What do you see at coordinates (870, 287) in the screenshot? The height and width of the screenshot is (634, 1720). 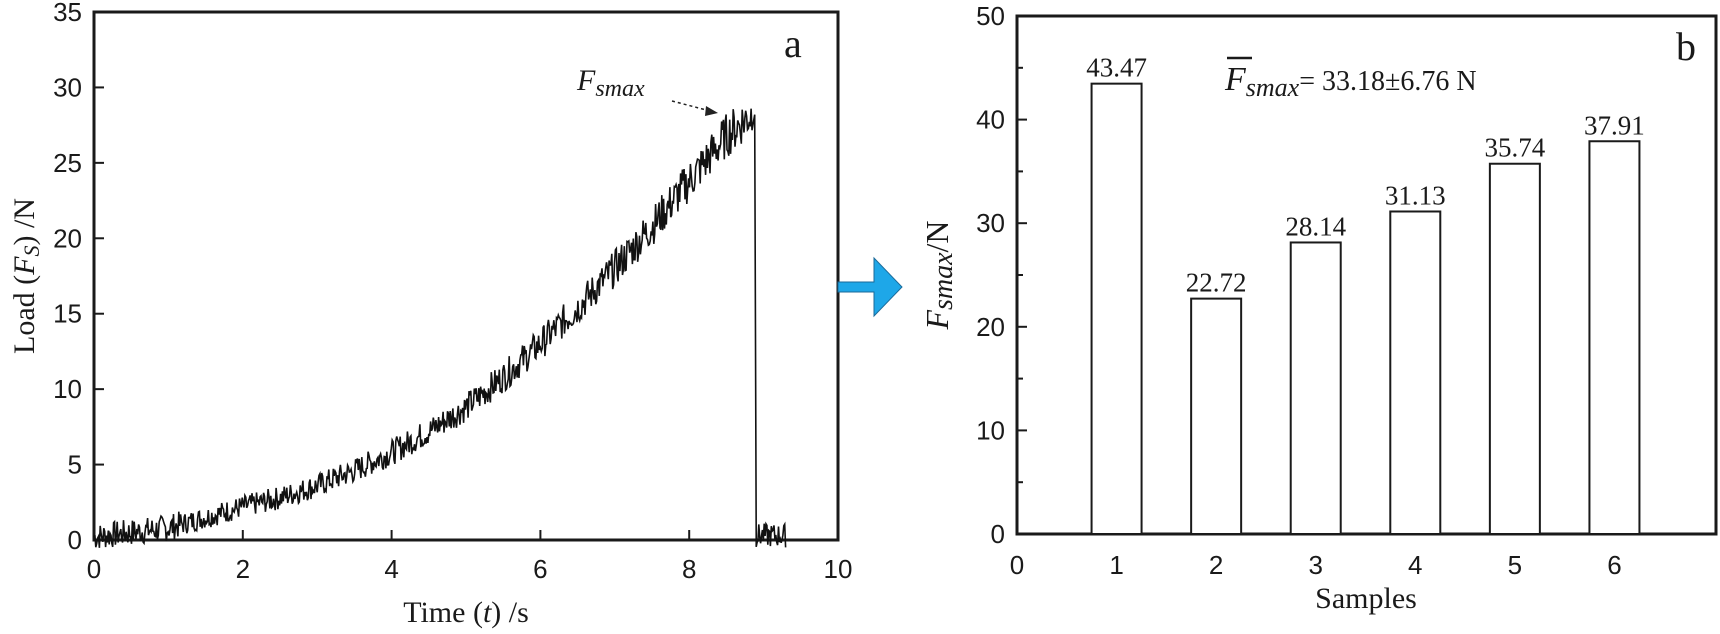 I see `transition-arrow-icon` at bounding box center [870, 287].